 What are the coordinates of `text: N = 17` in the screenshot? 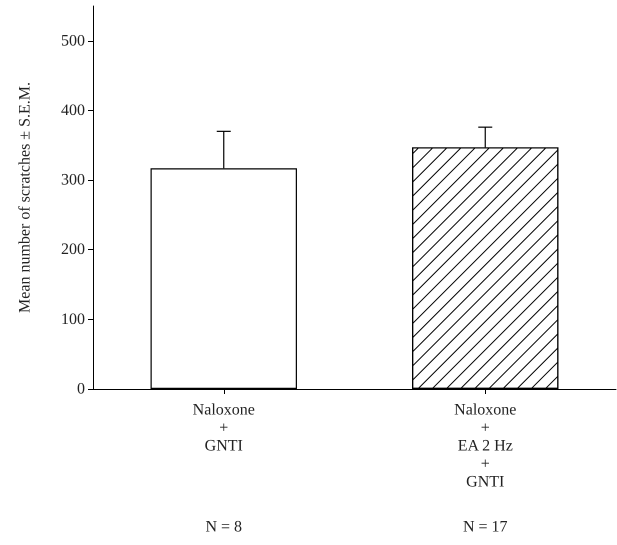 It's located at (485, 527).